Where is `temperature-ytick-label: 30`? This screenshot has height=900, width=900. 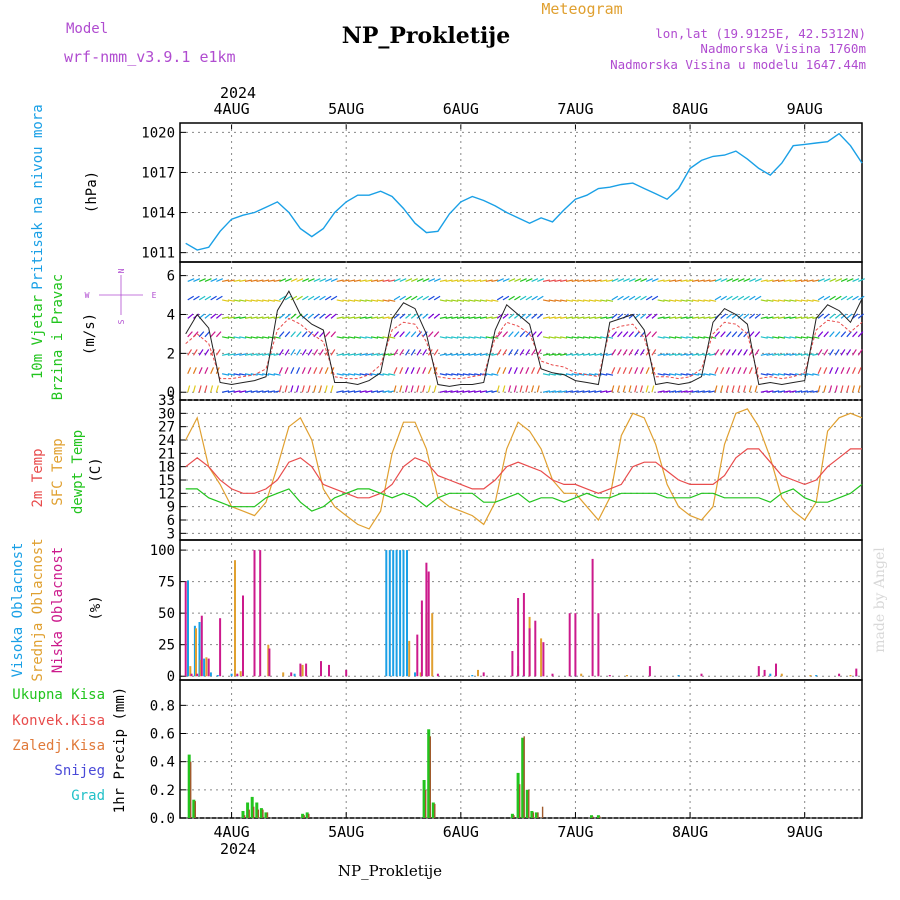 temperature-ytick-label: 30 is located at coordinates (166, 414).